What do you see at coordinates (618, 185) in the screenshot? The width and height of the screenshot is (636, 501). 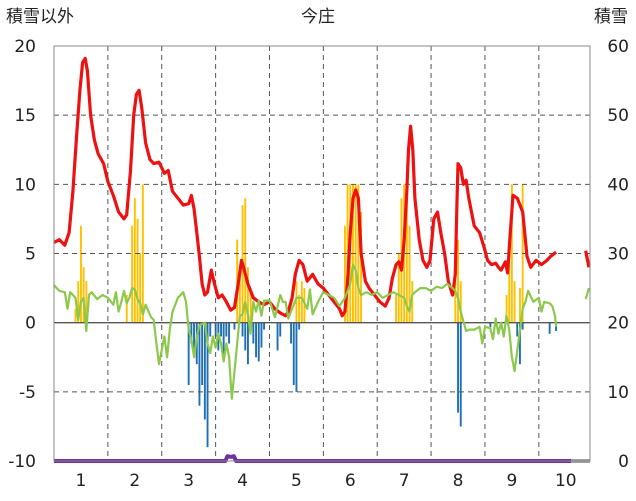 I see `y-right-tick-label: 40` at bounding box center [618, 185].